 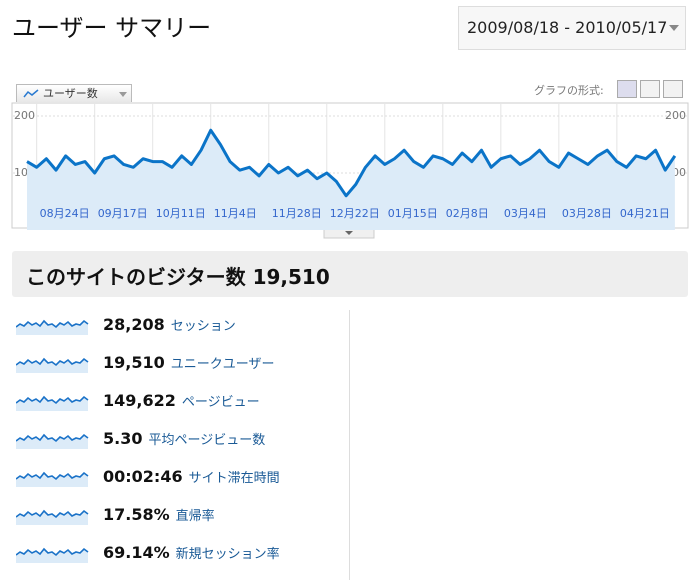 I want to click on date-range-picker: 2009/08/18 - 2010/05/17, so click(x=572, y=28).